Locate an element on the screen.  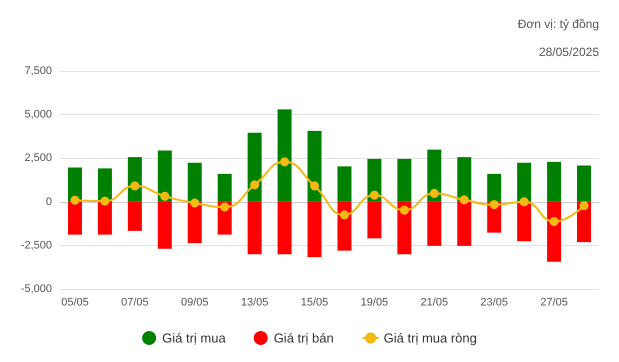
y-tick-label: -5,000 is located at coordinates (36, 289).